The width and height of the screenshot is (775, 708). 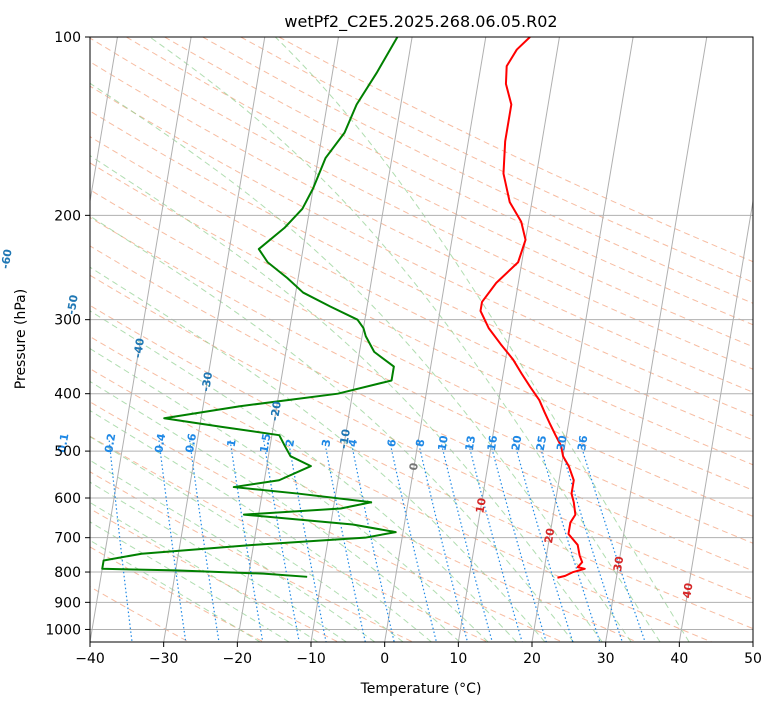 I want to click on warm-isotherm-label: 10, so click(x=480, y=506).